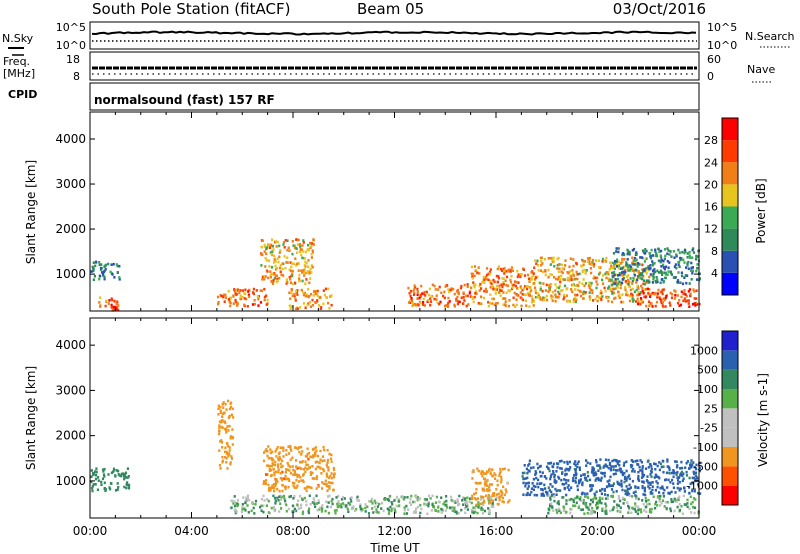  What do you see at coordinates (722, 27) in the screenshot?
I see `nsearch-tick-top: 10^5` at bounding box center [722, 27].